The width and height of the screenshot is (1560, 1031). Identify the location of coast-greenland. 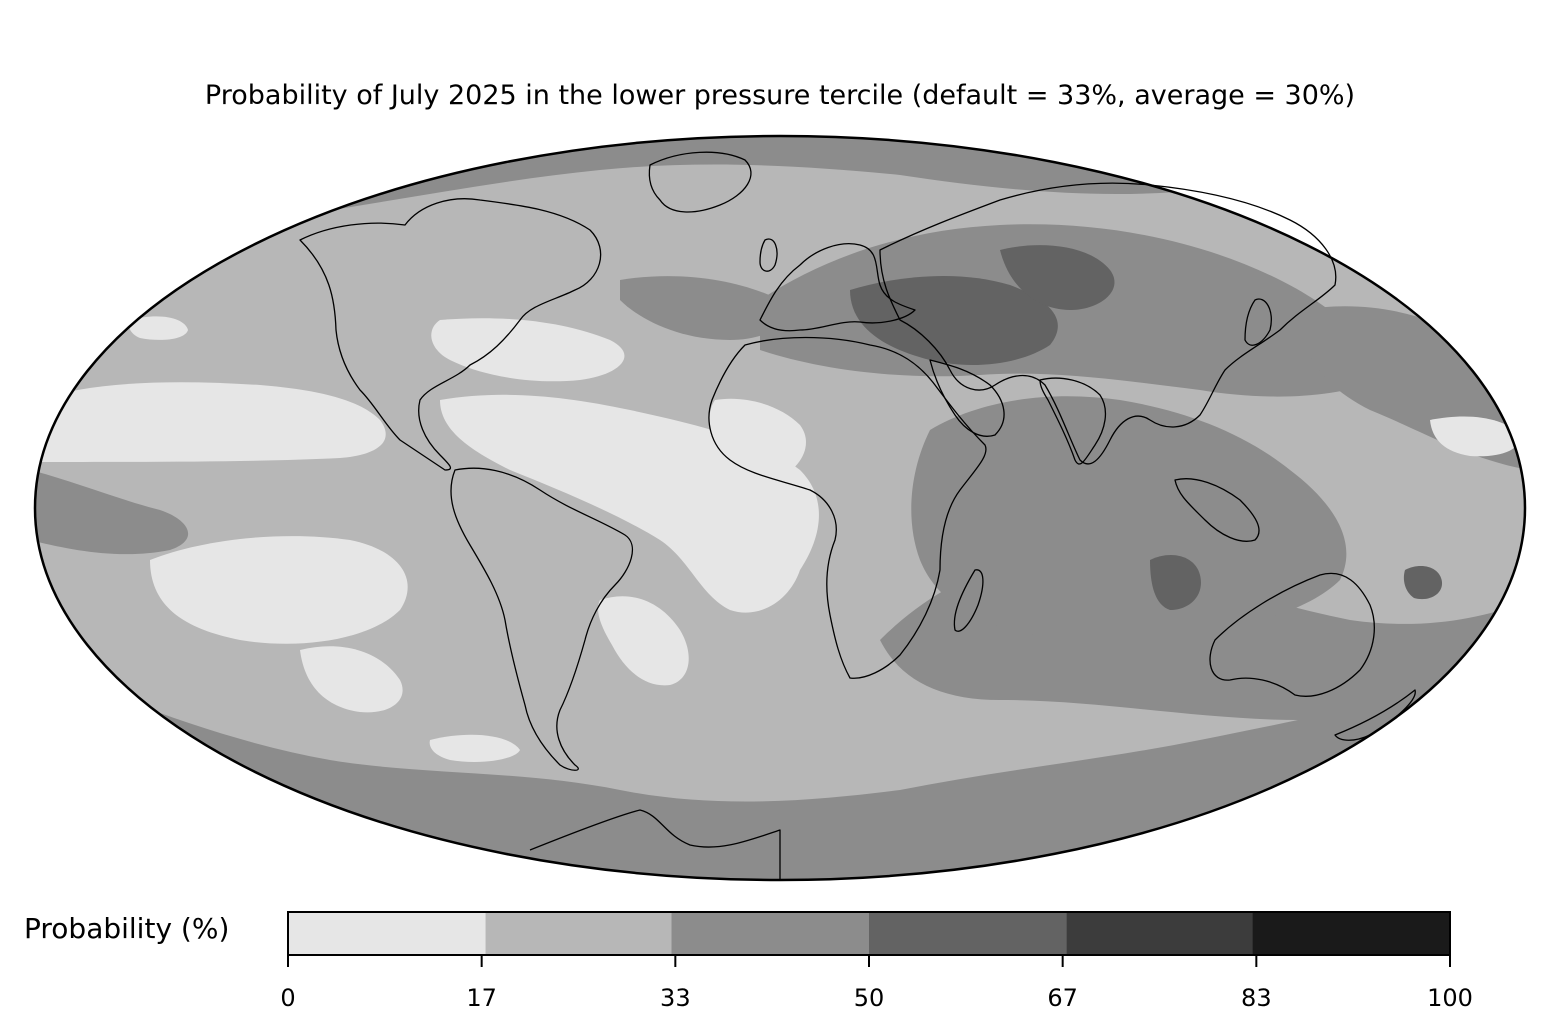
(700, 182).